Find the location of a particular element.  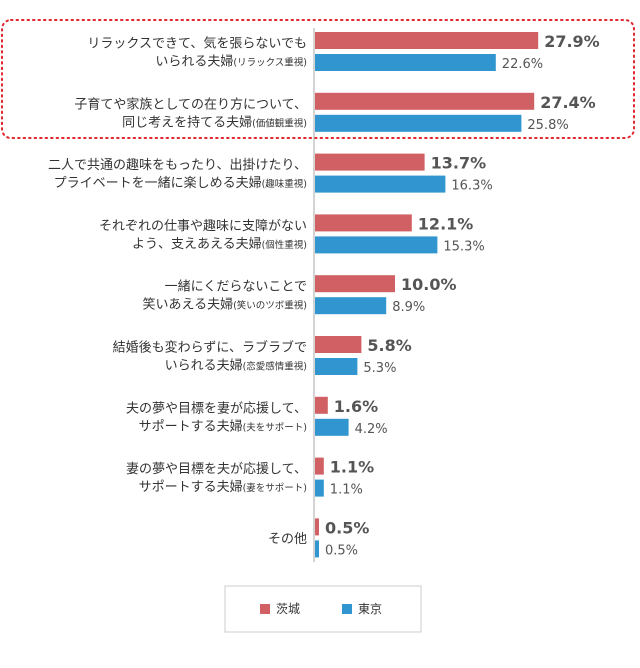

data-label-tokyo: 0.5% is located at coordinates (341, 550).